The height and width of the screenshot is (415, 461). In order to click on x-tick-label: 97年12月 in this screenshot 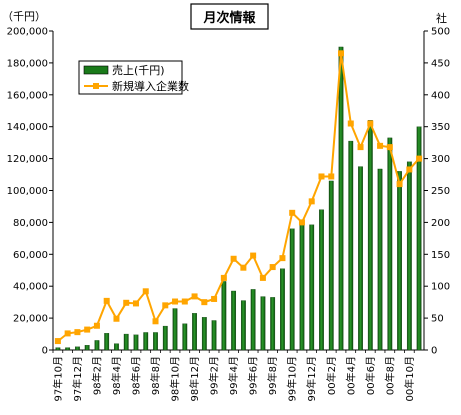, I will do `click(77, 378)`.